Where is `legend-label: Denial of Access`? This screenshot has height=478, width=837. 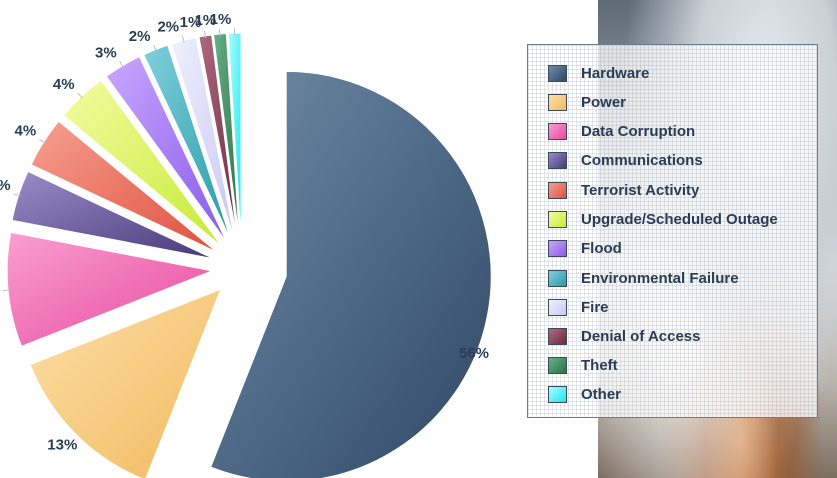
legend-label: Denial of Access is located at coordinates (641, 336).